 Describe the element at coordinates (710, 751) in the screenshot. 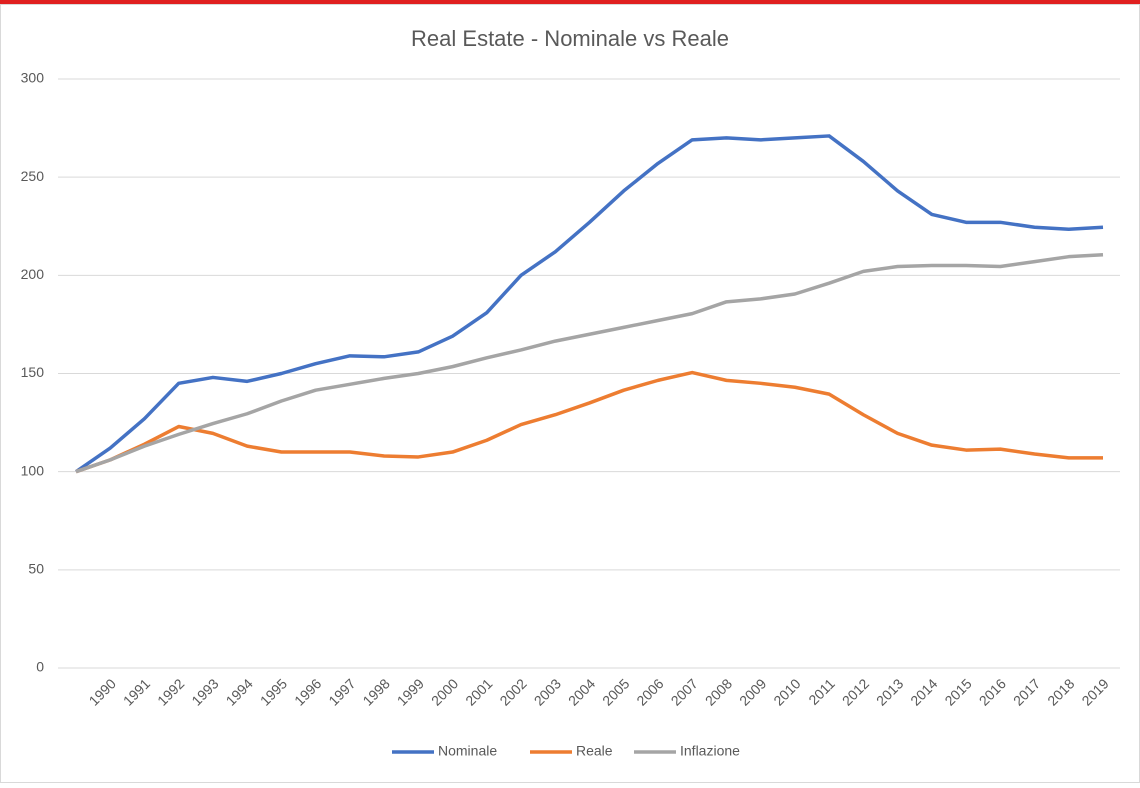

I see `legend-label: Inflazione` at that location.